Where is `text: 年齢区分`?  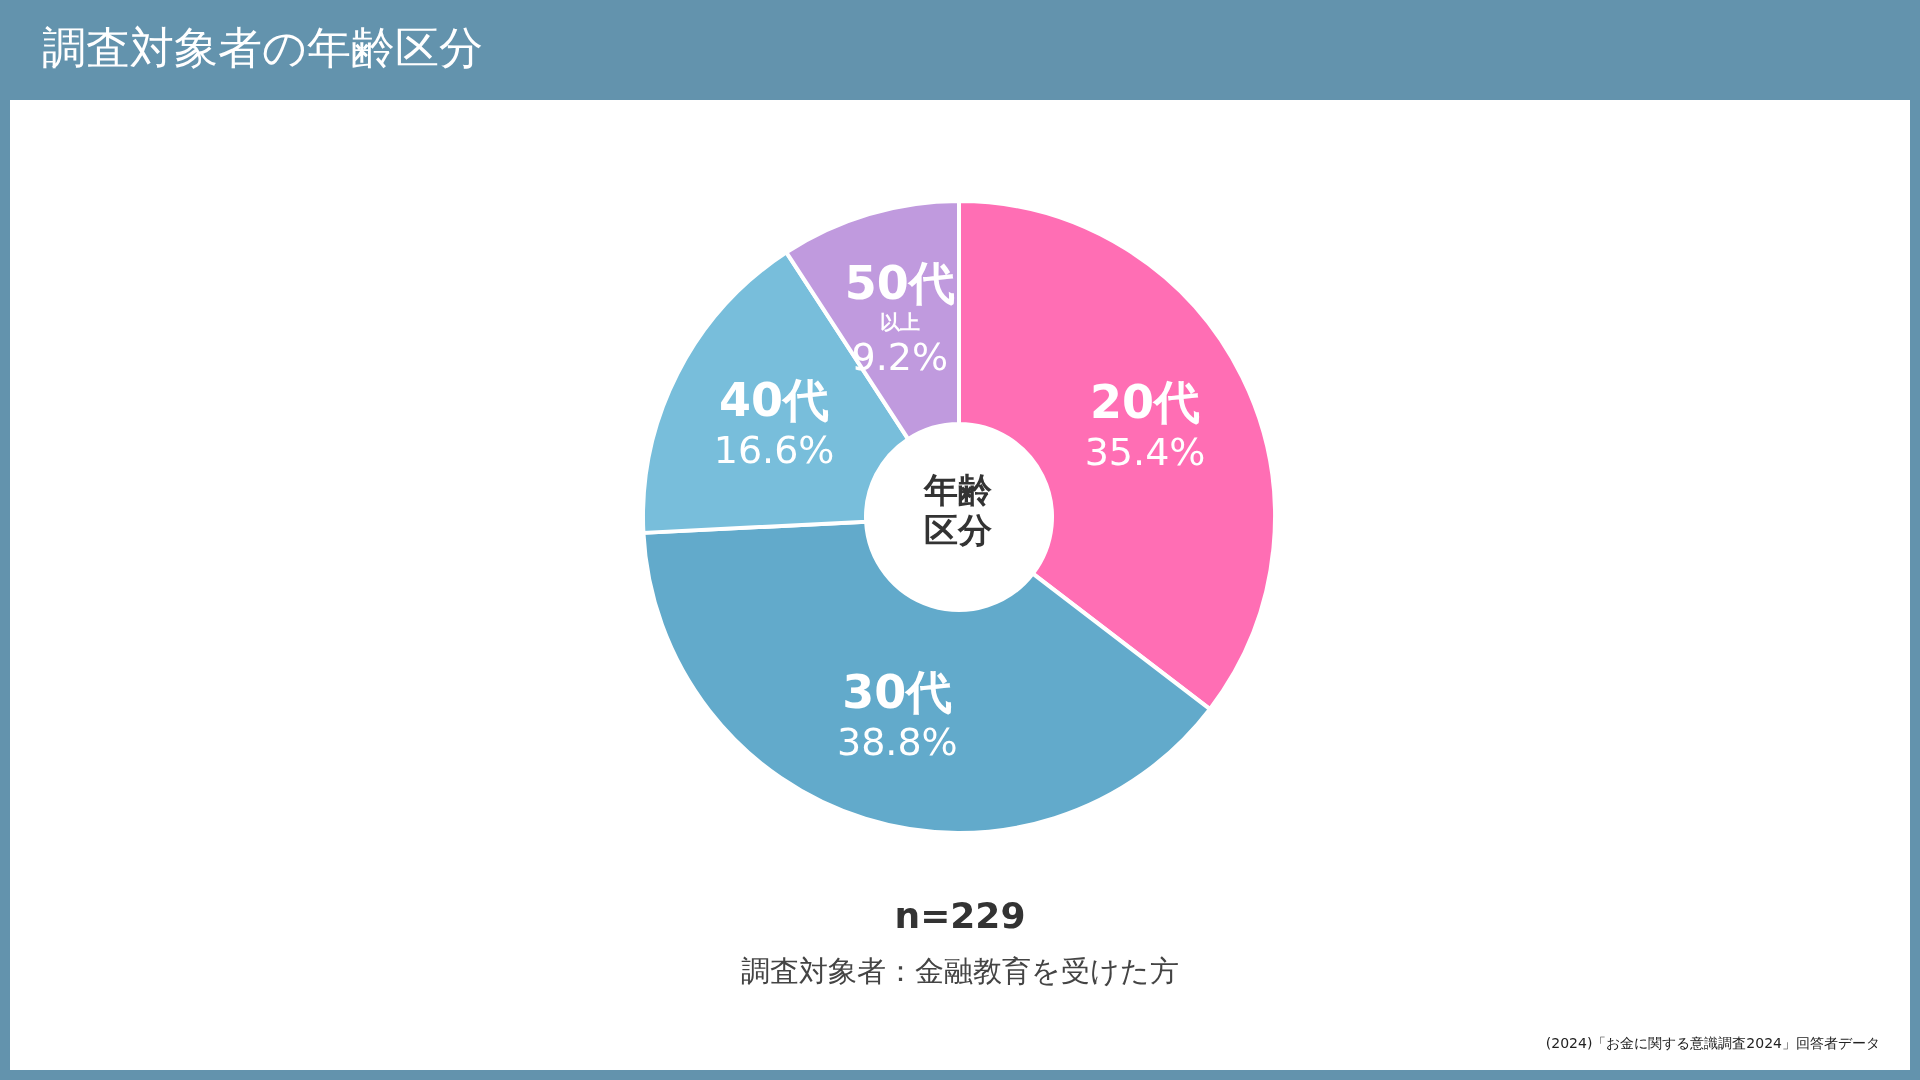 text: 年齢区分 is located at coordinates (957, 510).